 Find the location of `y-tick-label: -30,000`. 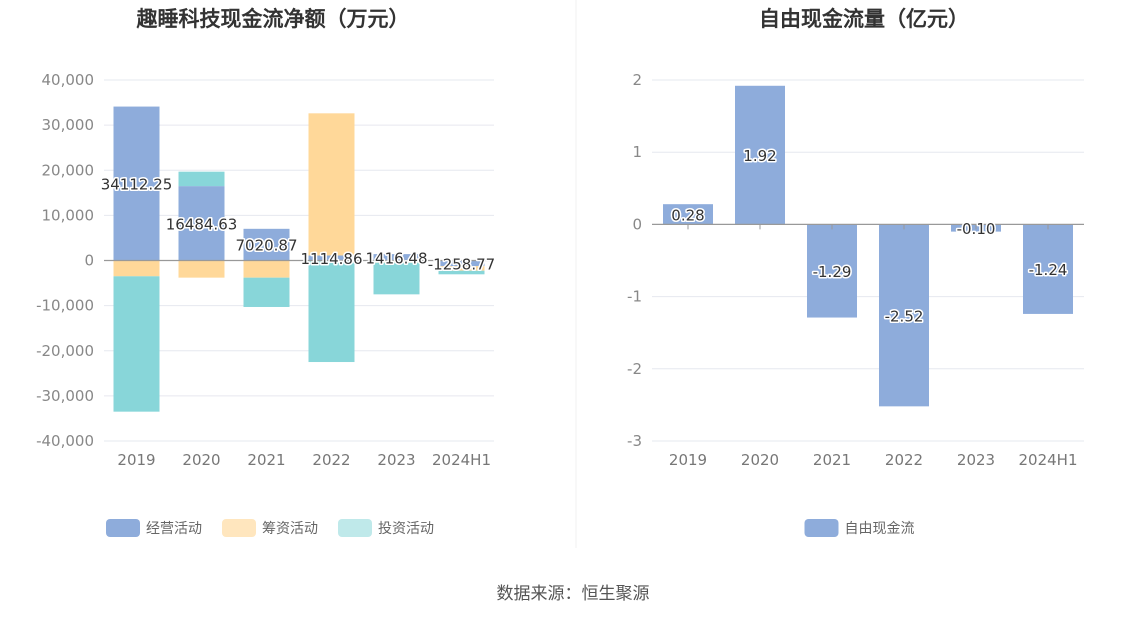

y-tick-label: -30,000 is located at coordinates (65, 396).